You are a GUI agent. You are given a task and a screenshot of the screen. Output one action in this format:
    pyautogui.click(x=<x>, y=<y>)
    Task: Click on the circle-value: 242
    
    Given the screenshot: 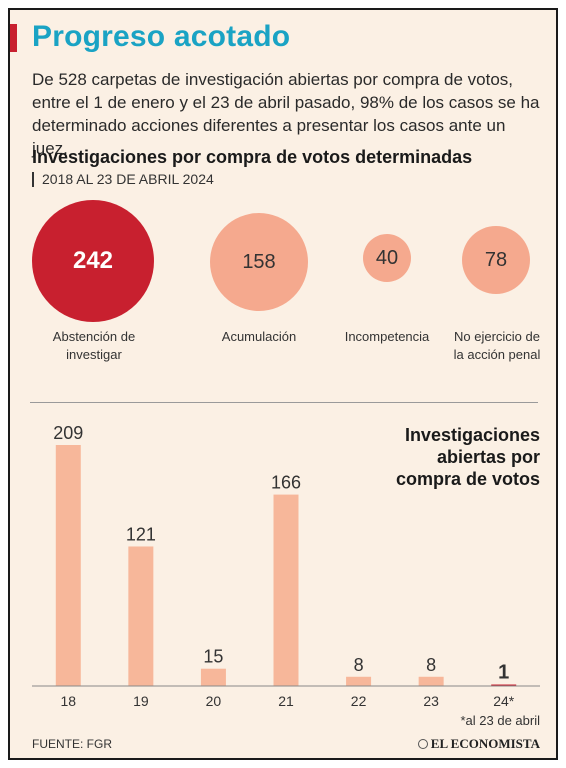 What is the action you would take?
    pyautogui.click(x=93, y=260)
    